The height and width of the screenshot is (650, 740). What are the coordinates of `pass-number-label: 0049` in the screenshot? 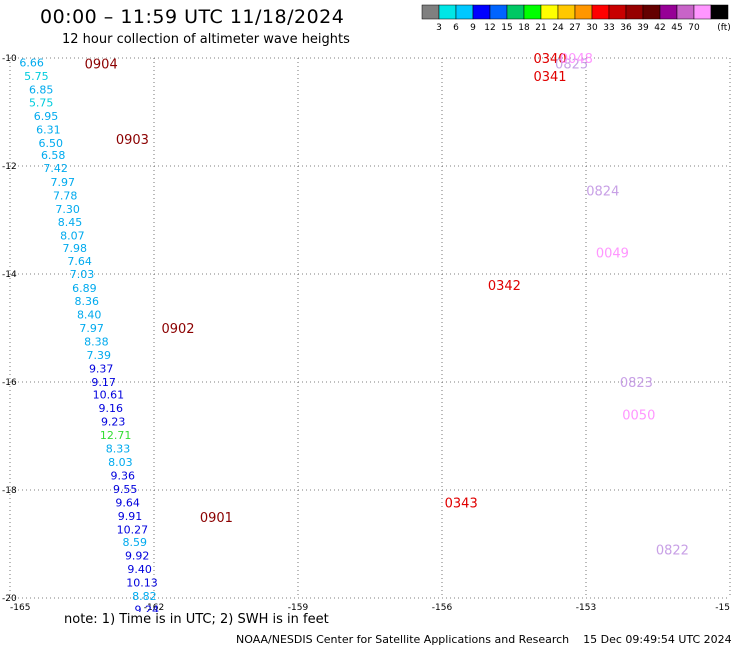 It's located at (612, 253).